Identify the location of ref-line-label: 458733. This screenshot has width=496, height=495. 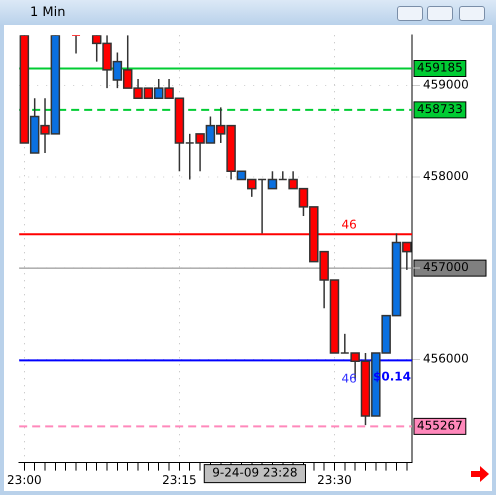
(440, 109).